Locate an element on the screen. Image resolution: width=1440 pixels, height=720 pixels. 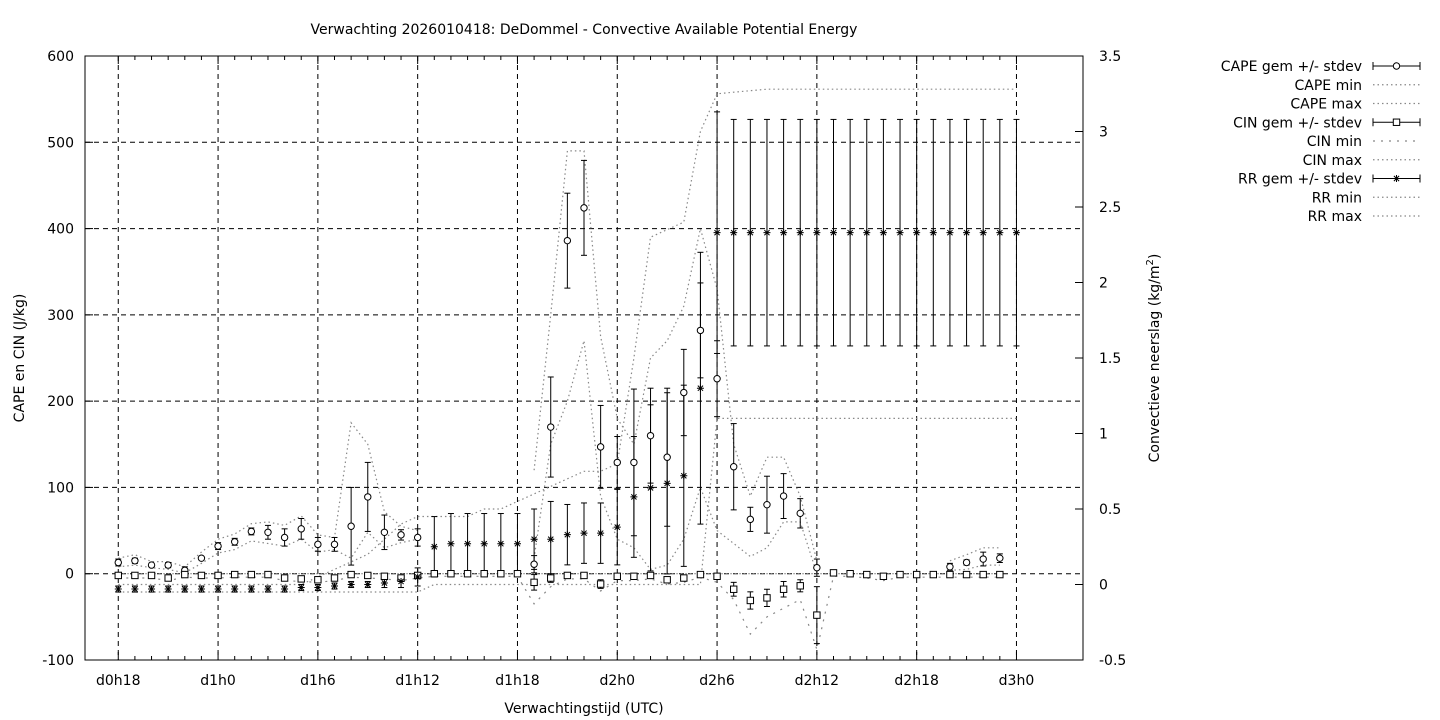
y-tick-label: 0 is located at coordinates (69, 575).